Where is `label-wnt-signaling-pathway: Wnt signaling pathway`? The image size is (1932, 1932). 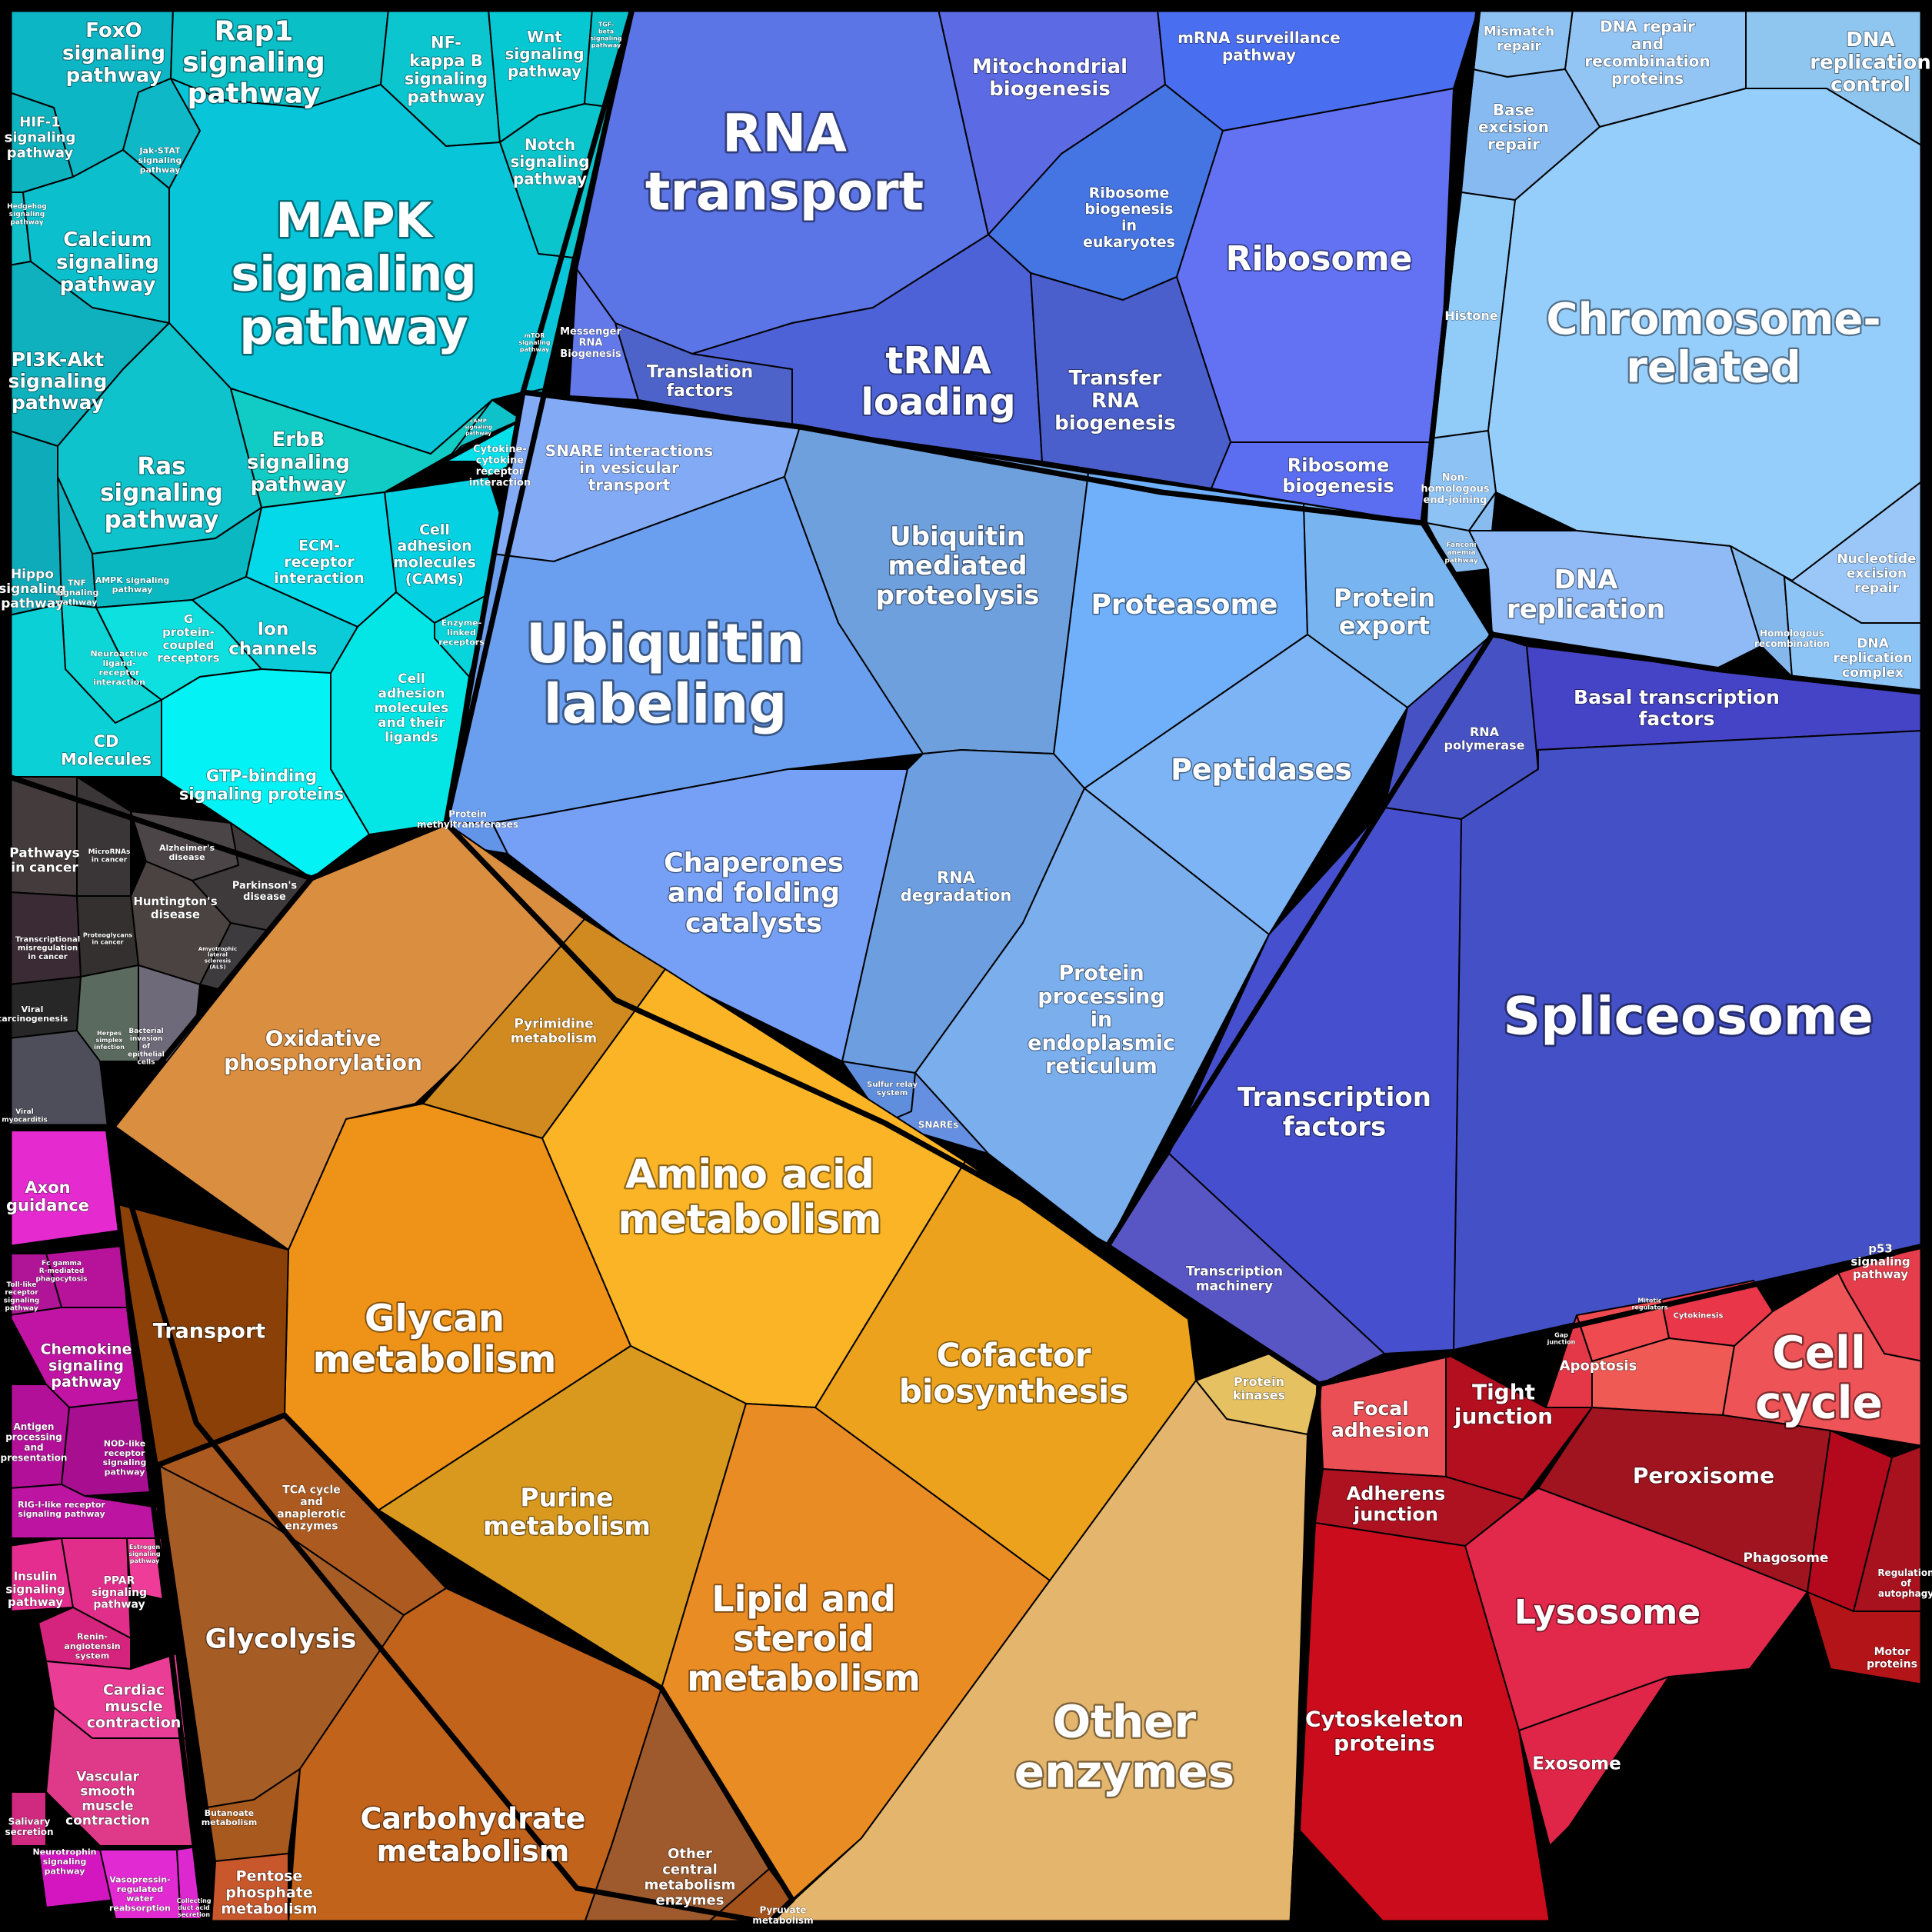
label-wnt-signaling-pathway: Wnt signaling pathway is located at coordinates (544, 54).